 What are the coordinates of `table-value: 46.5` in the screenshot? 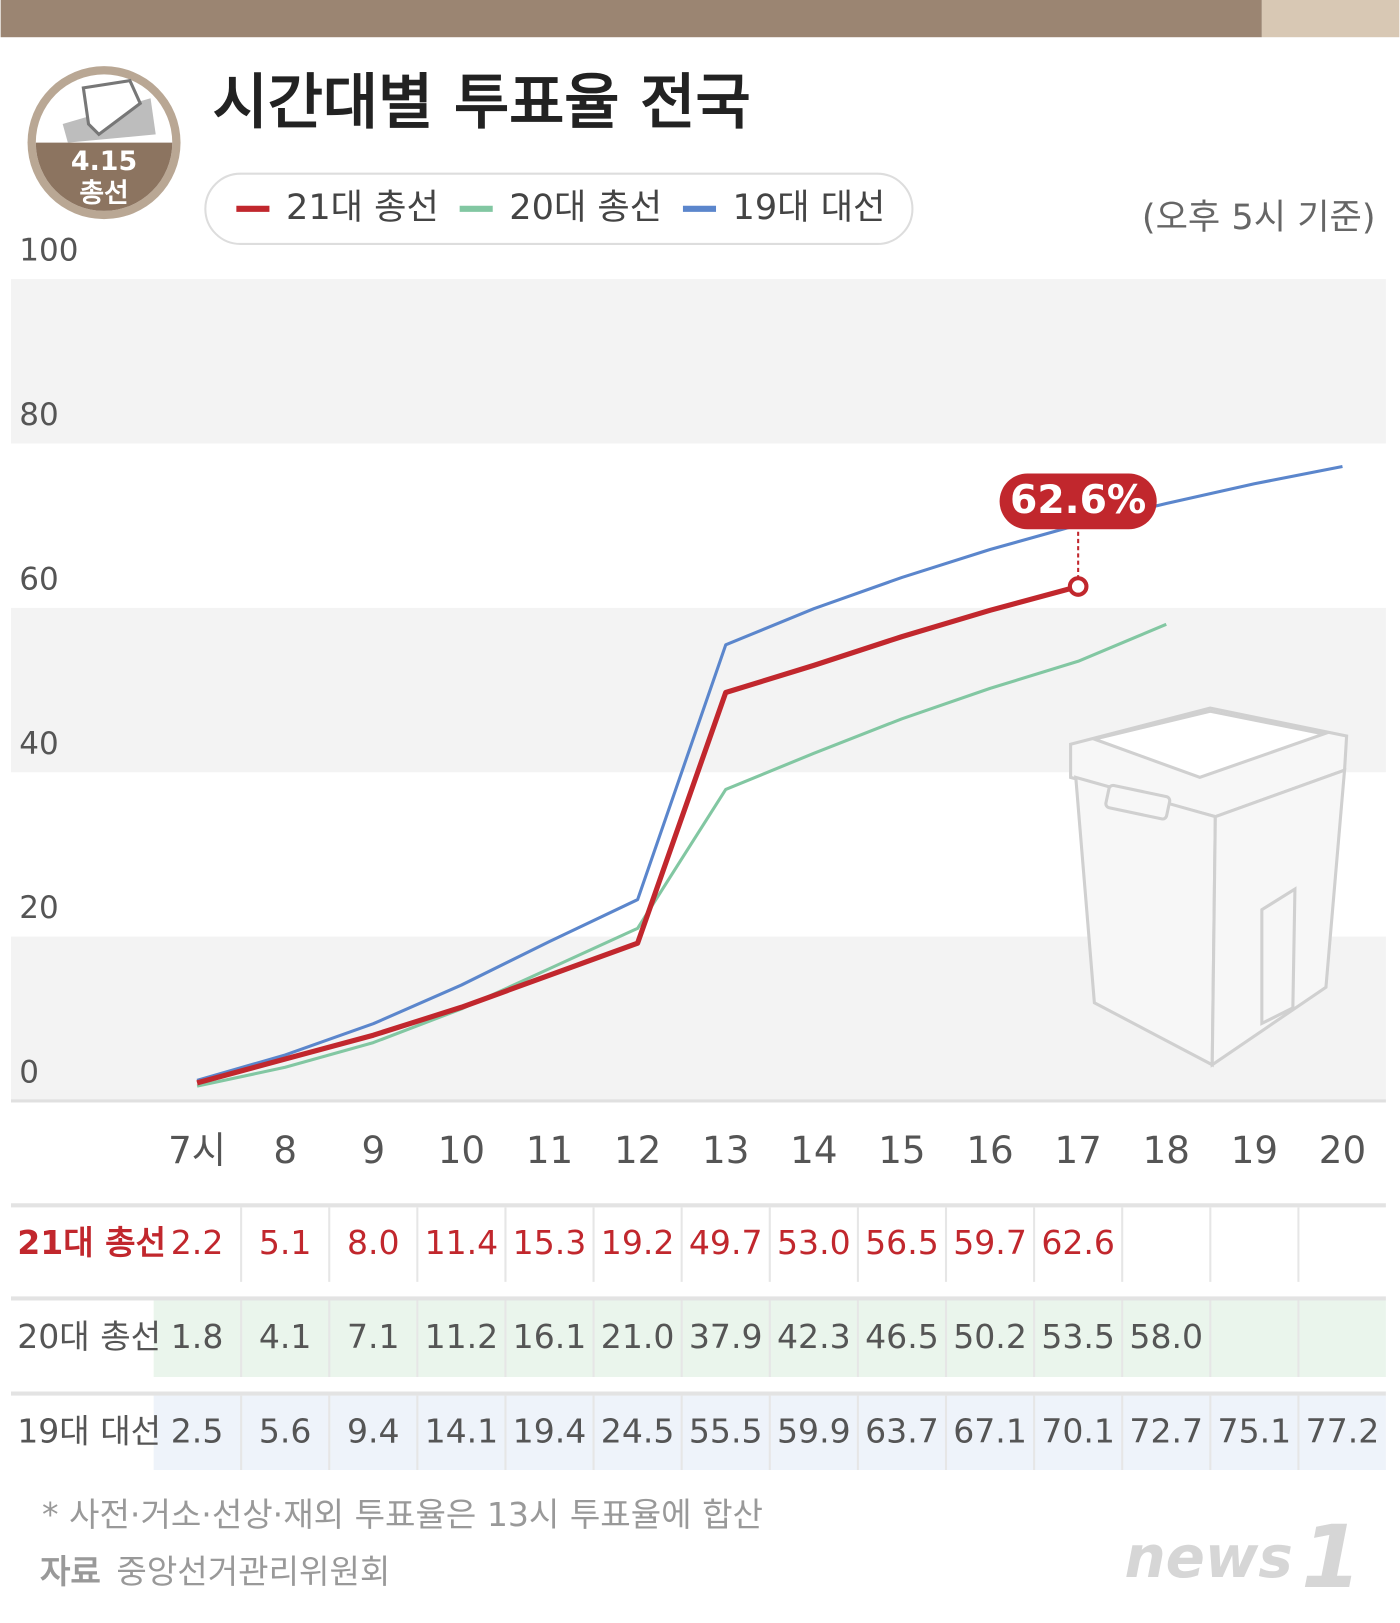 It's located at (902, 1336).